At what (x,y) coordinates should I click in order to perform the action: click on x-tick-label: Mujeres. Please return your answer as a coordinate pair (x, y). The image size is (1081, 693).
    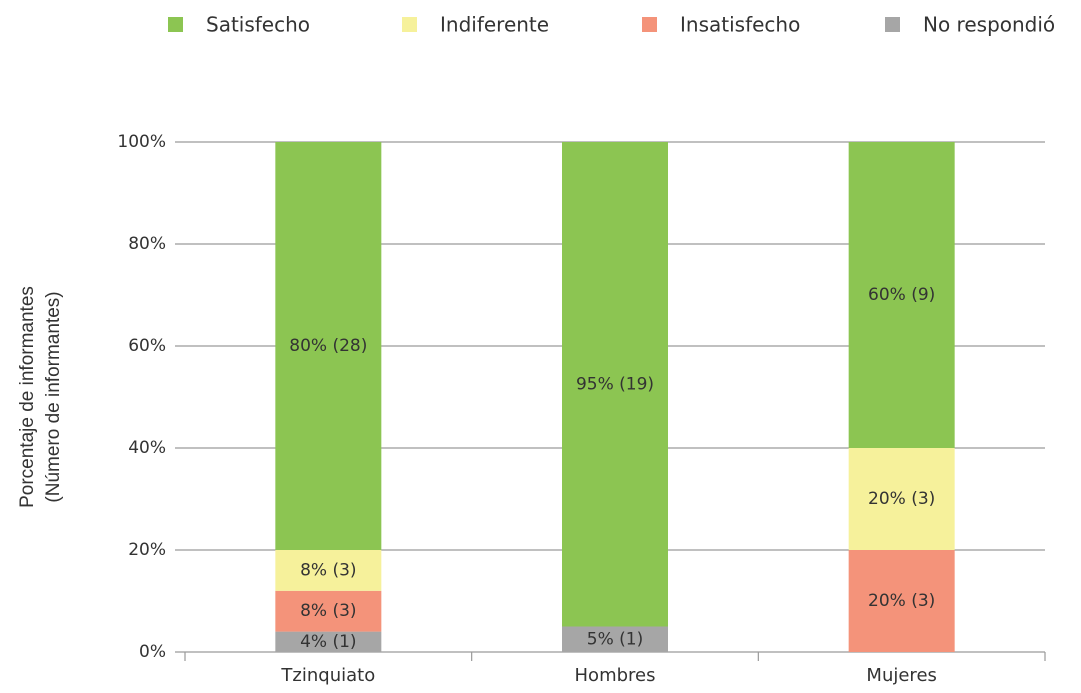
    Looking at the image, I should click on (901, 675).